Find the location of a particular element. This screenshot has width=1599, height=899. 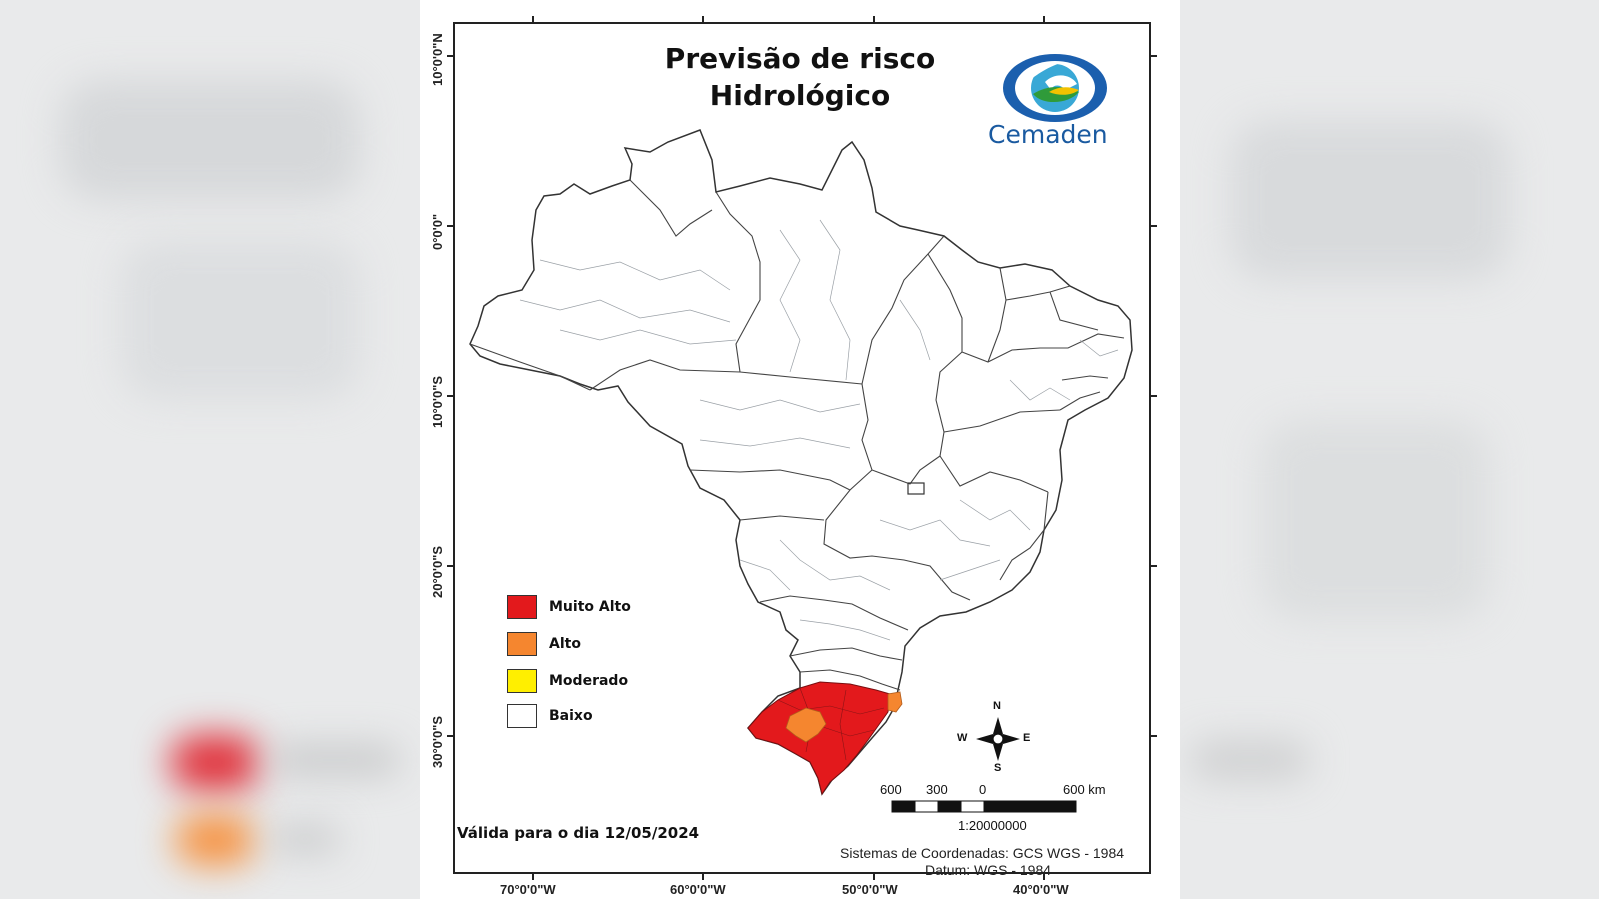

df-outline is located at coordinates (916, 488).